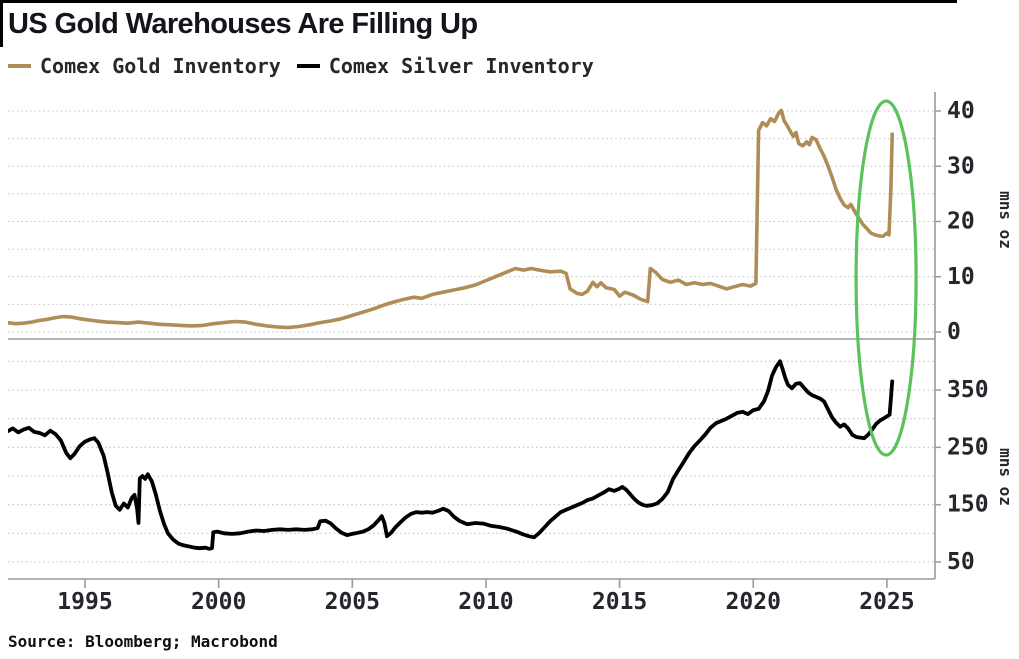  What do you see at coordinates (160, 66) in the screenshot?
I see `gold-legend-label: Comex Gold Inventory` at bounding box center [160, 66].